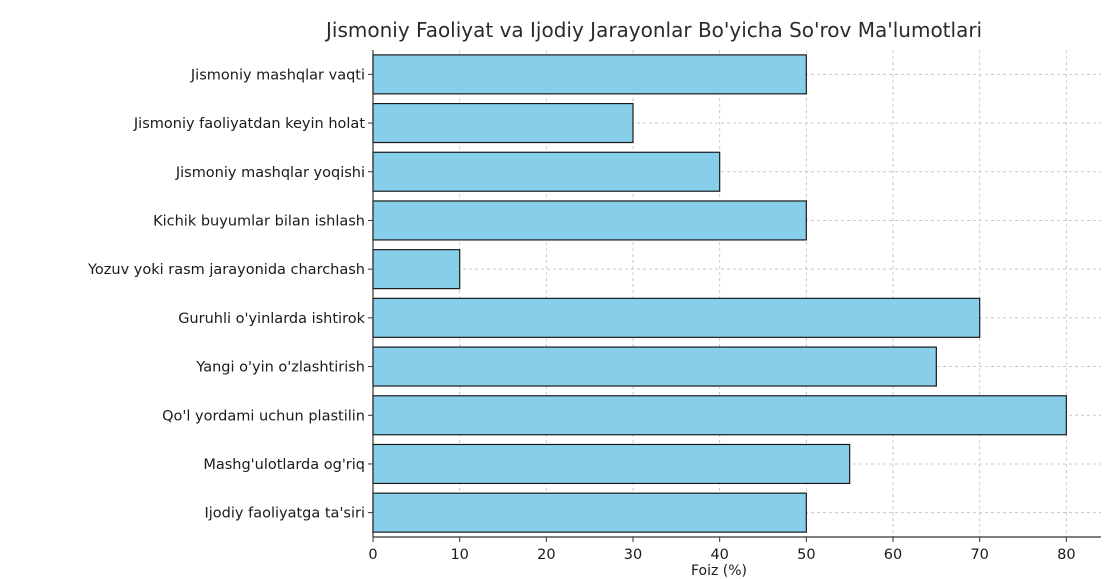 The image size is (1118, 579). What do you see at coordinates (285, 514) in the screenshot?
I see `category-label: Ijodiy faoliyatga ta'siri` at bounding box center [285, 514].